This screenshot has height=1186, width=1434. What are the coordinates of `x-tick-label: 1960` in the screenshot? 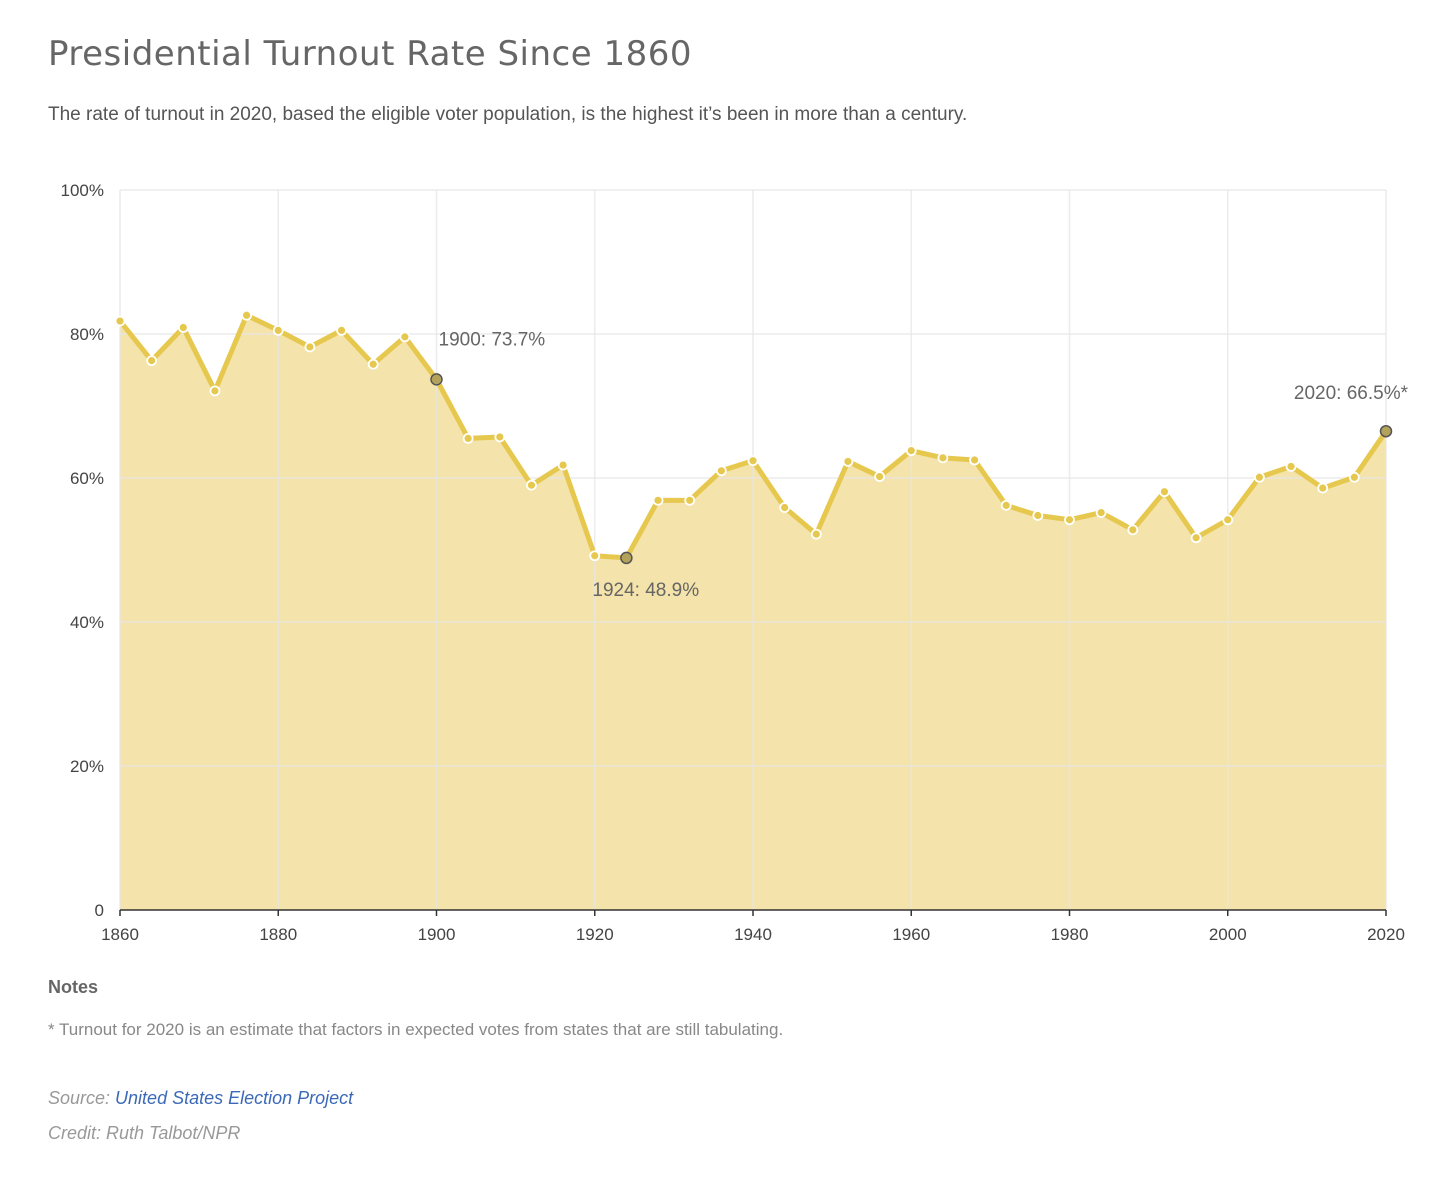 It's located at (911, 934).